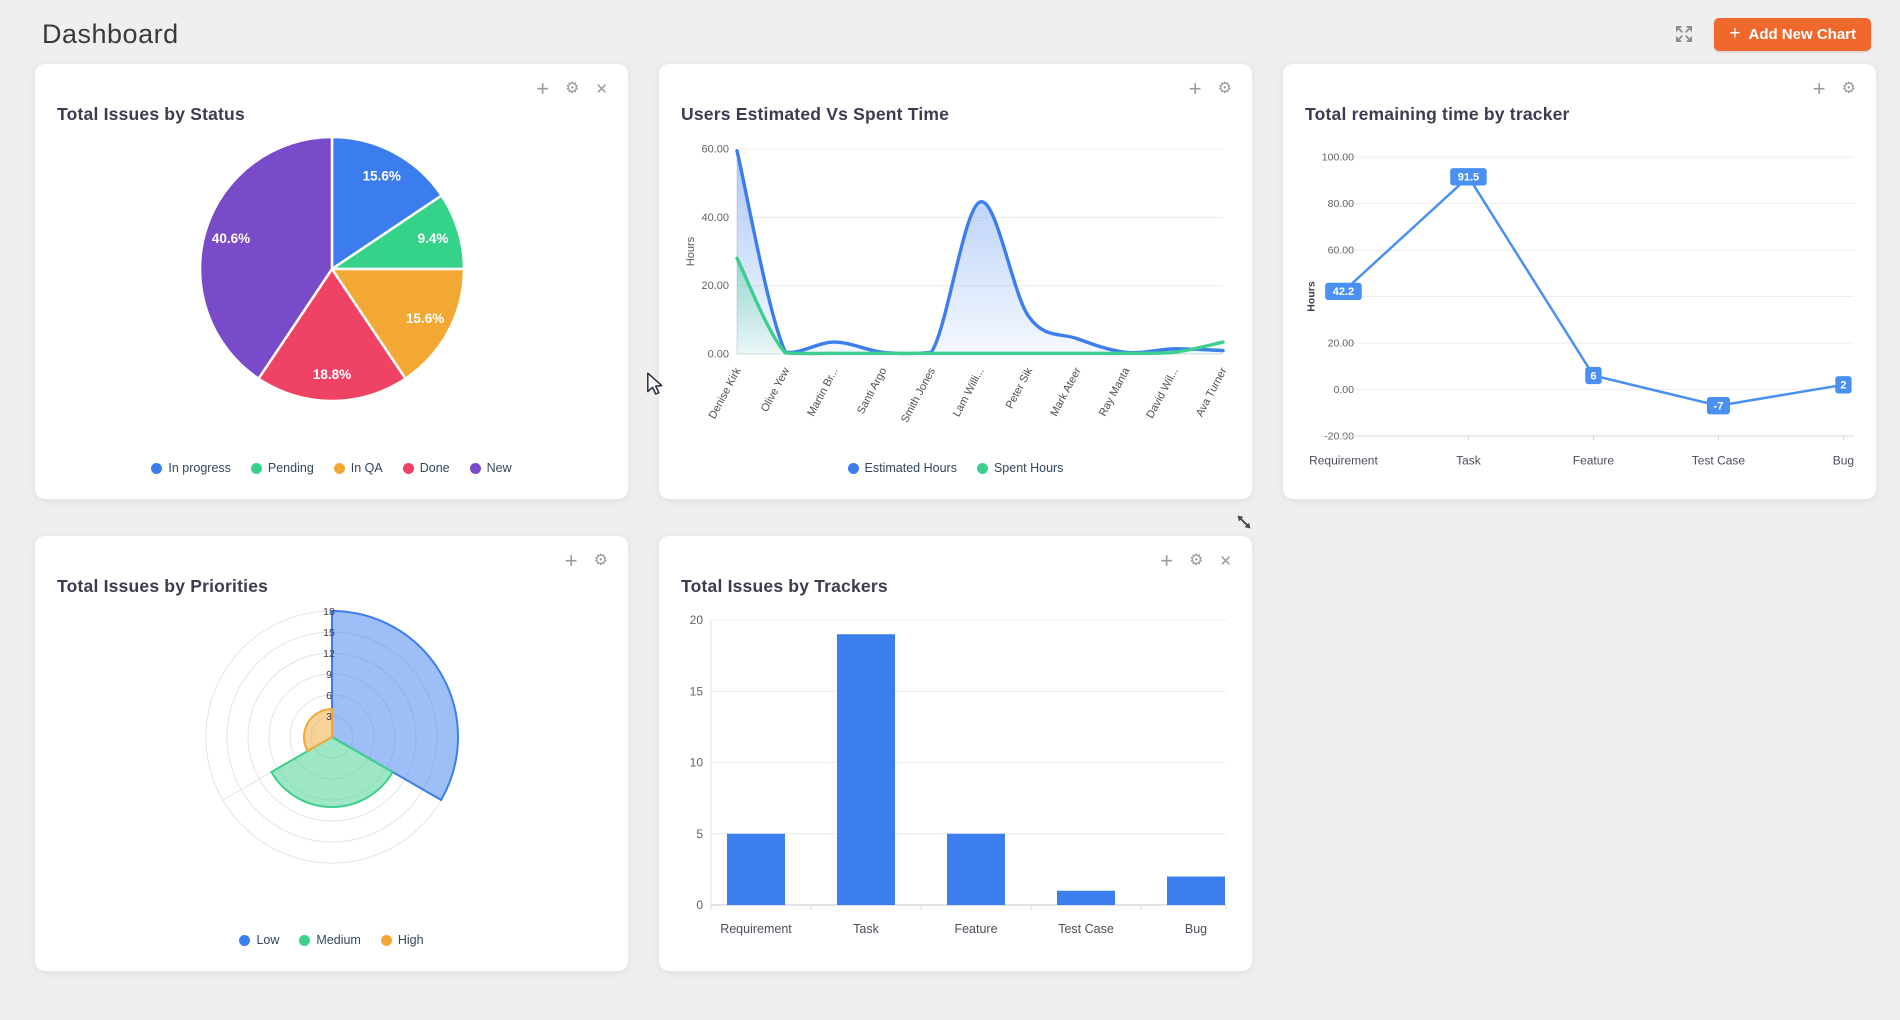  I want to click on area-fill, so click(980, 252).